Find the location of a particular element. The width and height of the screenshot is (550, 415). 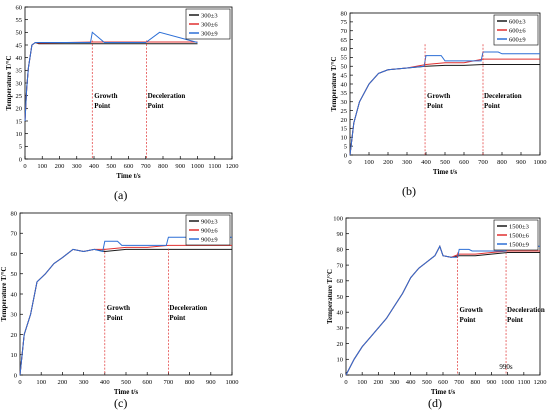

y-tick-label: 65 is located at coordinates (344, 40).